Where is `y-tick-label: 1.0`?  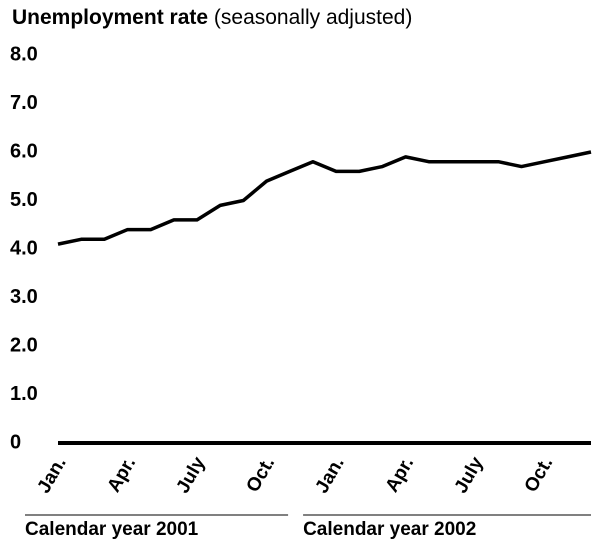 y-tick-label: 1.0 is located at coordinates (24, 394).